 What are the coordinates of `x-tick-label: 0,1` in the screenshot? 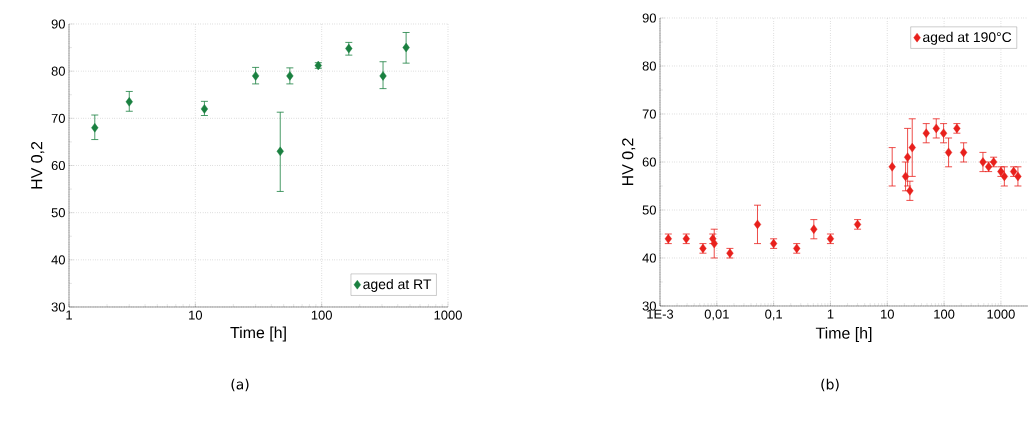 It's located at (774, 315).